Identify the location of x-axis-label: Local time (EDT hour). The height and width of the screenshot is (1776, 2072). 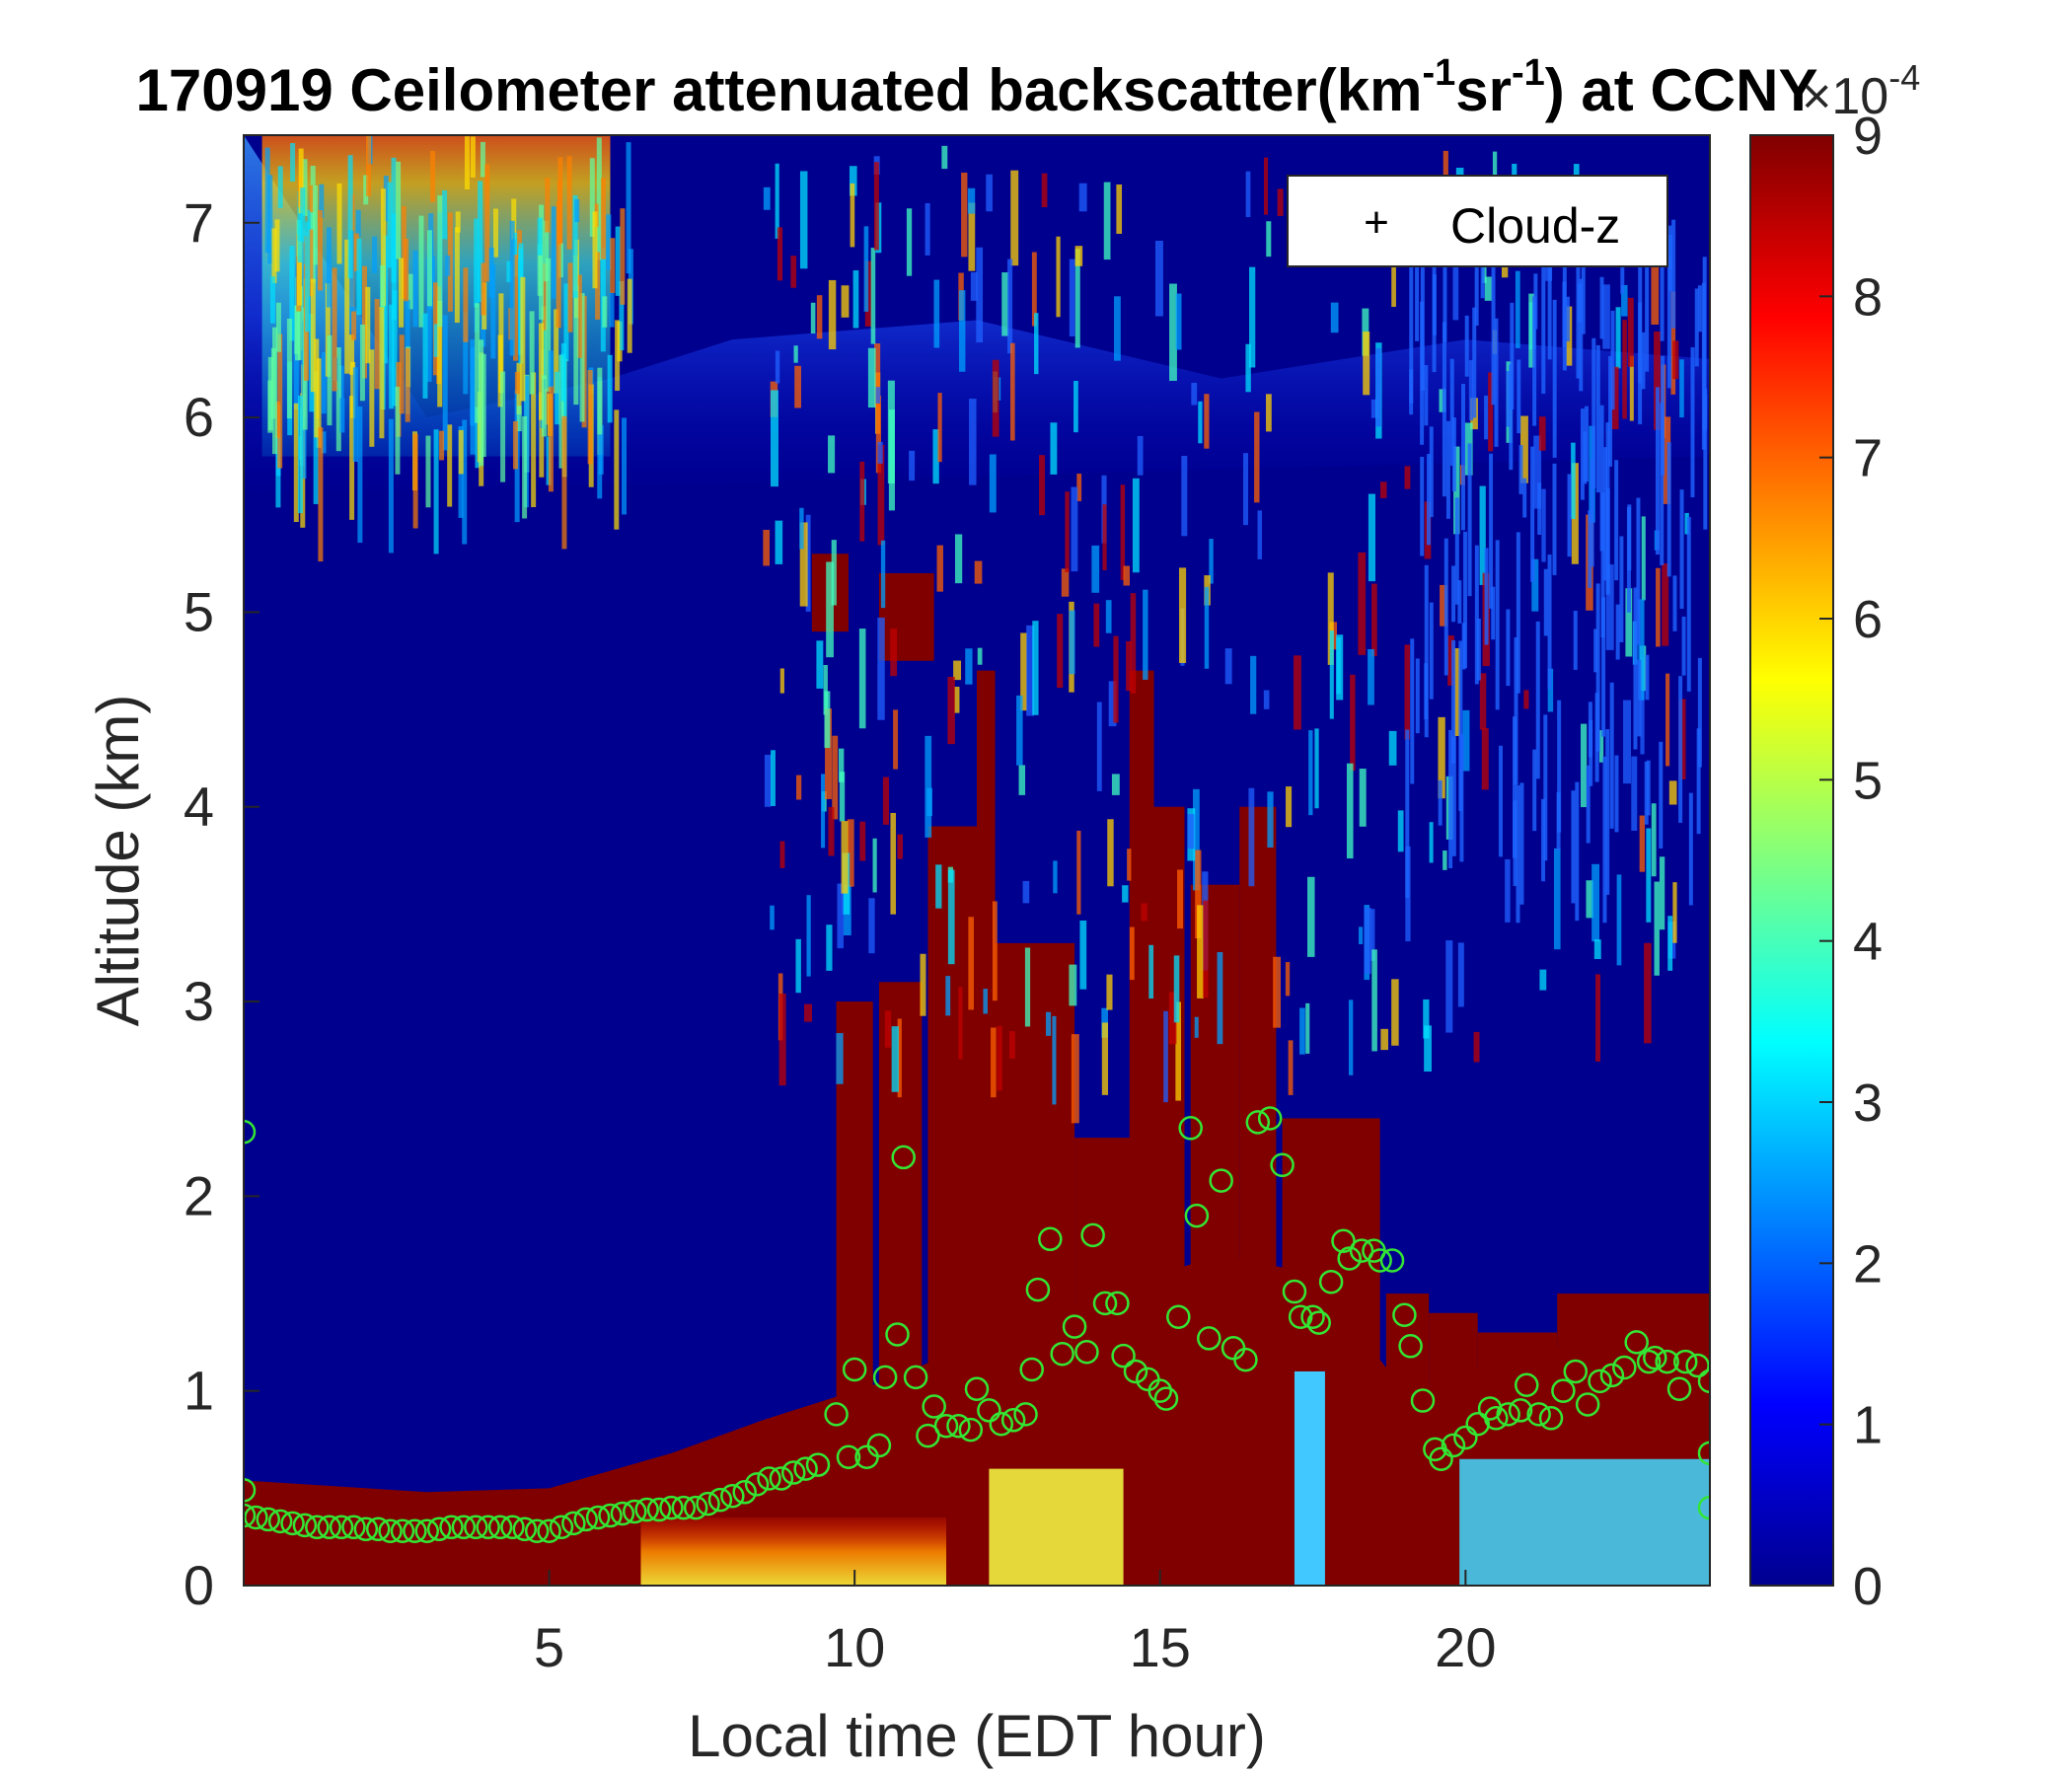
(977, 1736).